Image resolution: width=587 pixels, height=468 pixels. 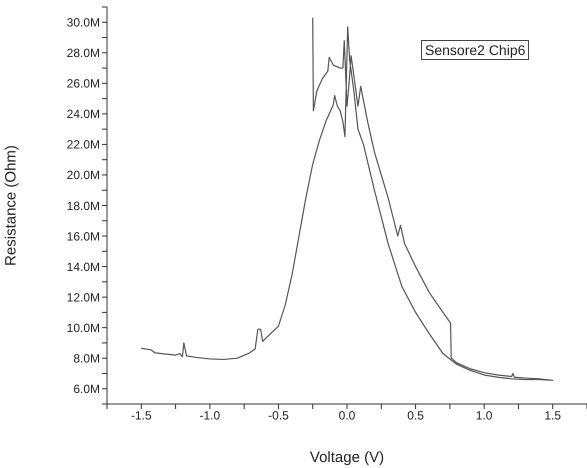 I want to click on x-tick-label: -0.5, so click(x=279, y=415).